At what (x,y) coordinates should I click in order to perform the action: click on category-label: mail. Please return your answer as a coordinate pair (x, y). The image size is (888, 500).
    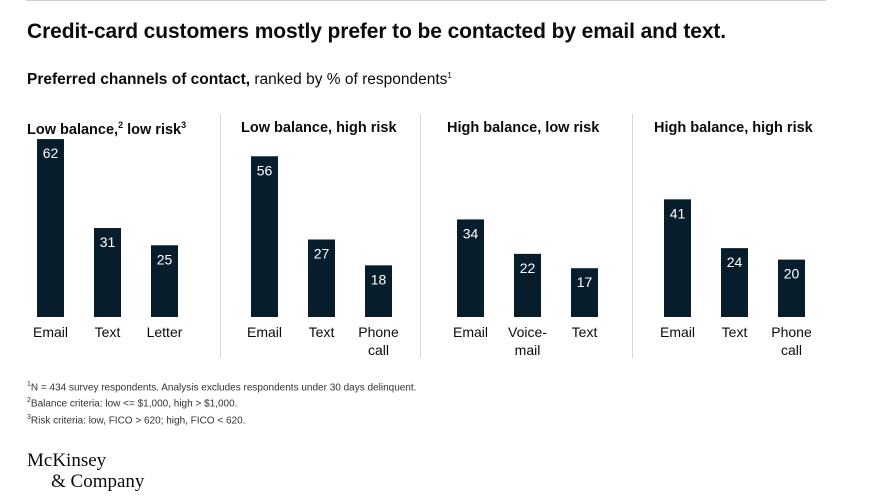
    Looking at the image, I should click on (528, 350).